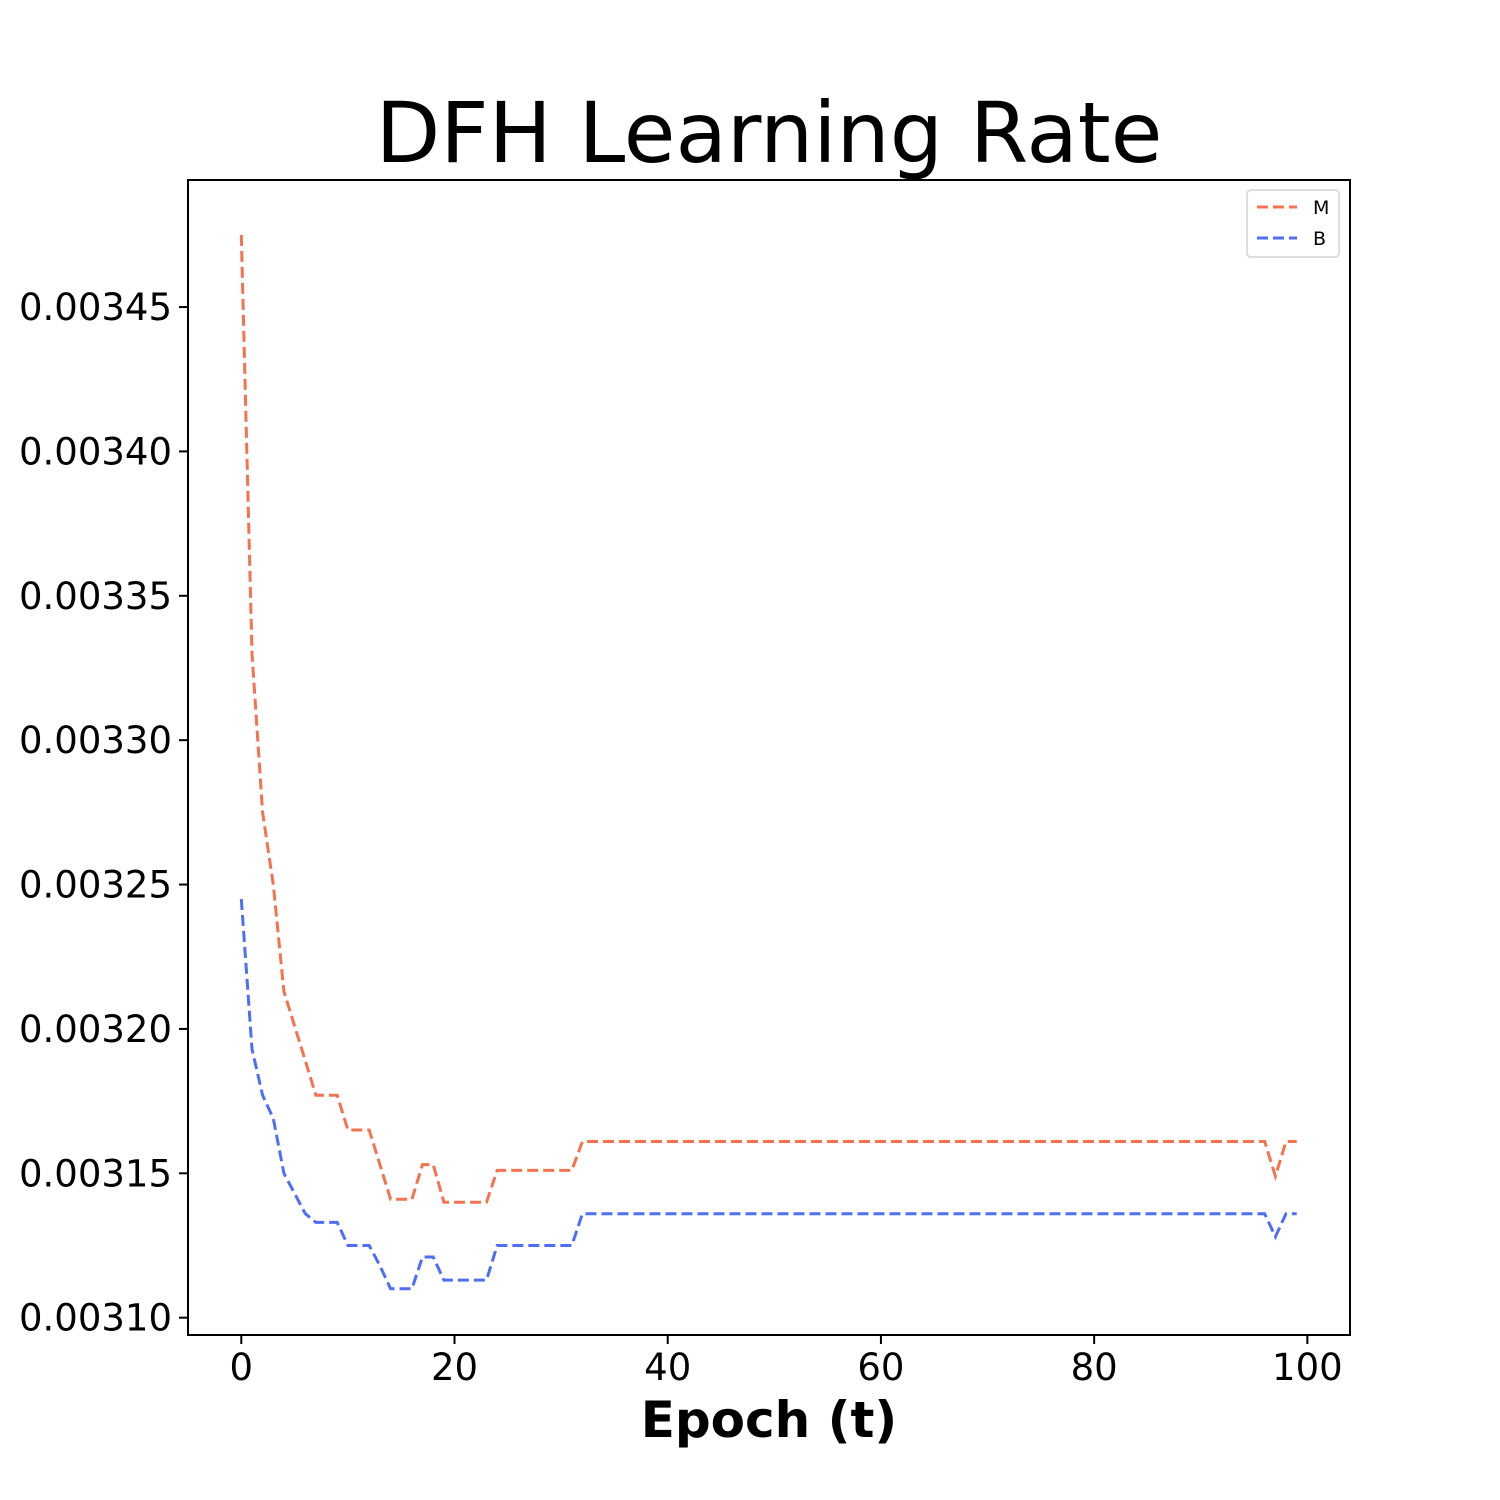 Image resolution: width=1500 pixels, height=1500 pixels. What do you see at coordinates (95, 1029) in the screenshot?
I see `y-tick-label: 0.00320` at bounding box center [95, 1029].